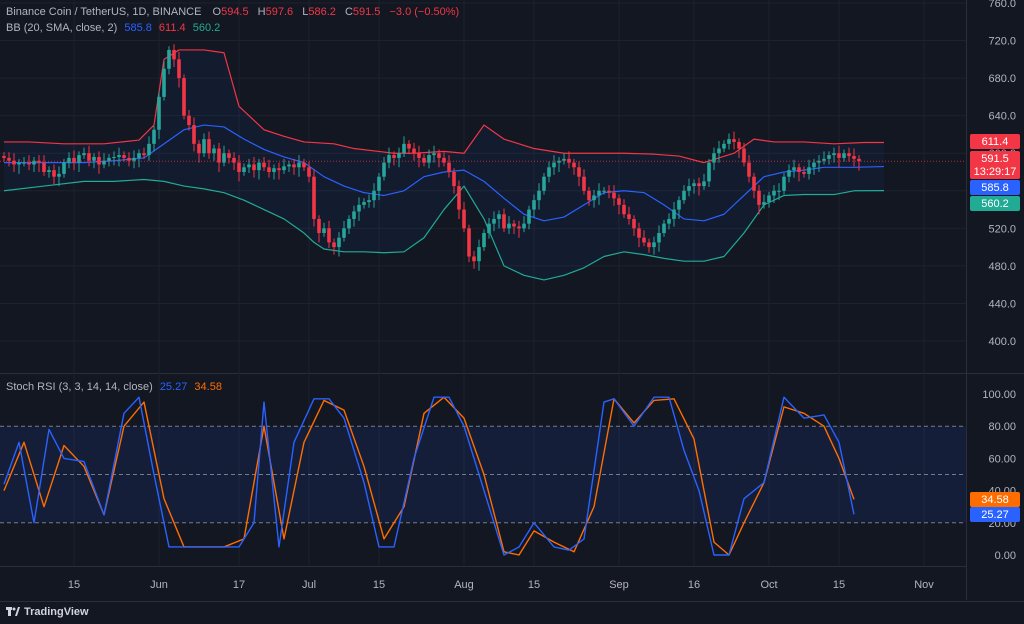  What do you see at coordinates (995, 188) in the screenshot?
I see `basis-tag-text: 585.8` at bounding box center [995, 188].